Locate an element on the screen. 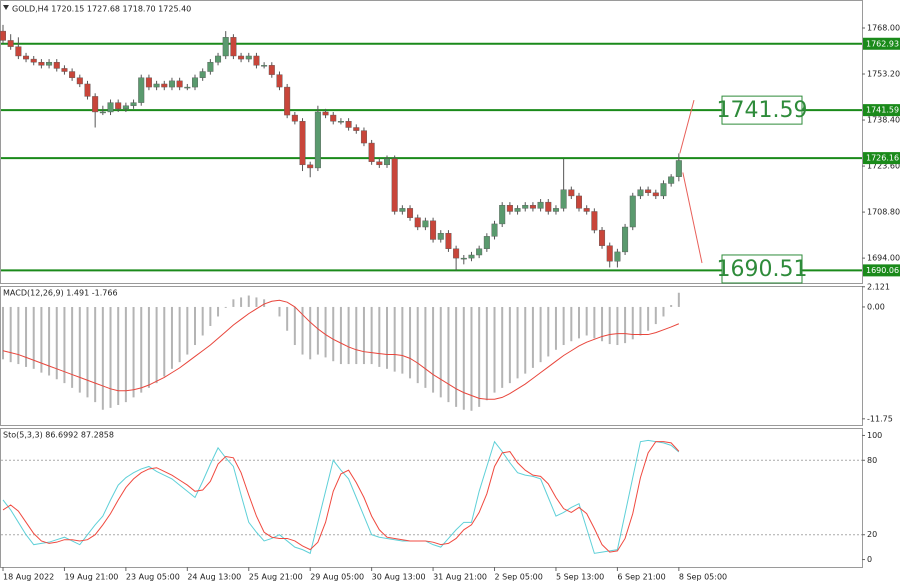 The width and height of the screenshot is (900, 585). level-label: 1726.16 is located at coordinates (882, 158).